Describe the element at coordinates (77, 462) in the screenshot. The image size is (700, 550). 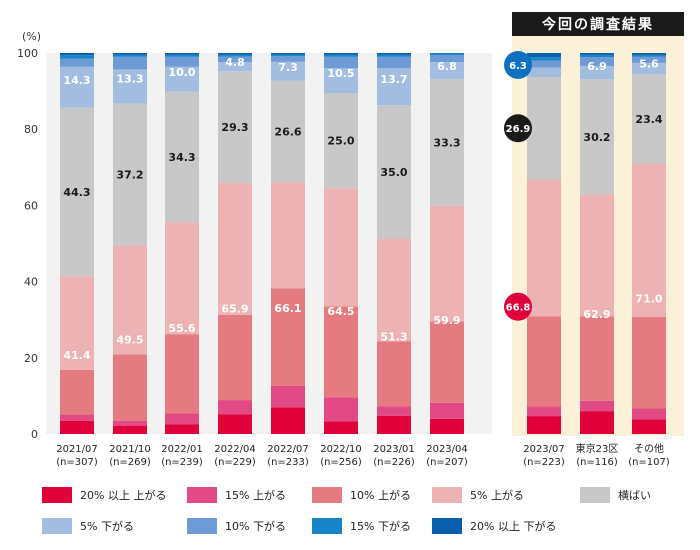
I see `x-tick-n: (n=307)` at that location.